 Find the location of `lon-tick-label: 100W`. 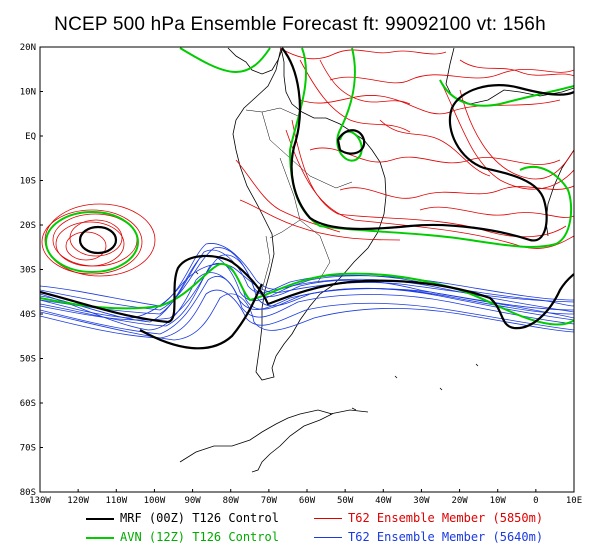

lon-tick-label: 100W is located at coordinates (155, 501).